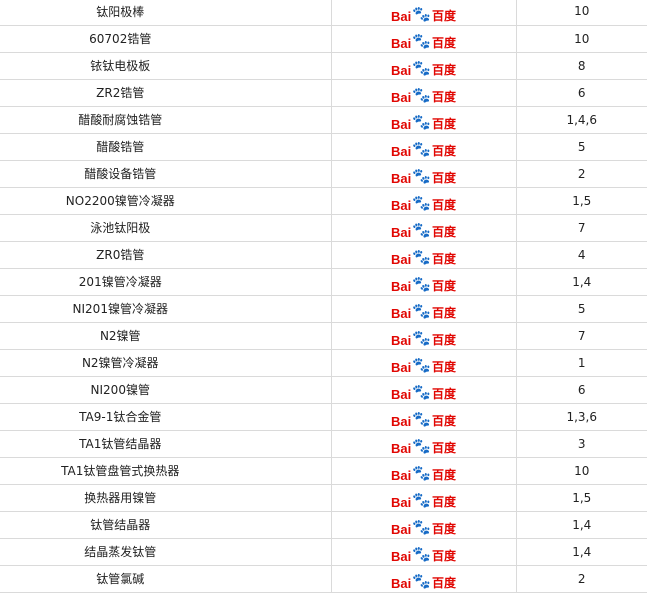 The height and width of the screenshot is (609, 647). Describe the element at coordinates (581, 147) in the screenshot. I see `value-cell: 5` at that location.